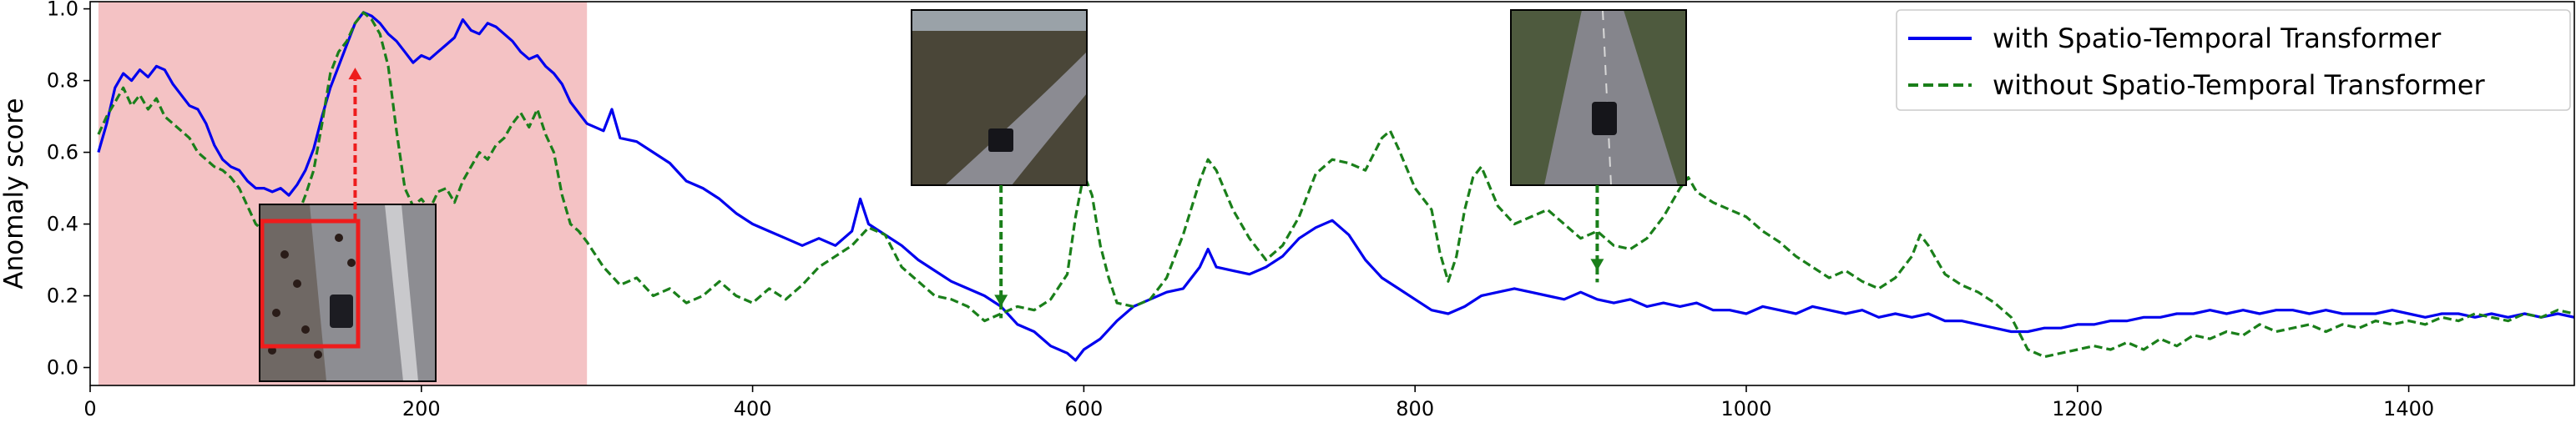 This screenshot has width=2576, height=428. What do you see at coordinates (2217, 38) in the screenshot?
I see `legend-label: with Spatio-Temporal Transformer` at bounding box center [2217, 38].